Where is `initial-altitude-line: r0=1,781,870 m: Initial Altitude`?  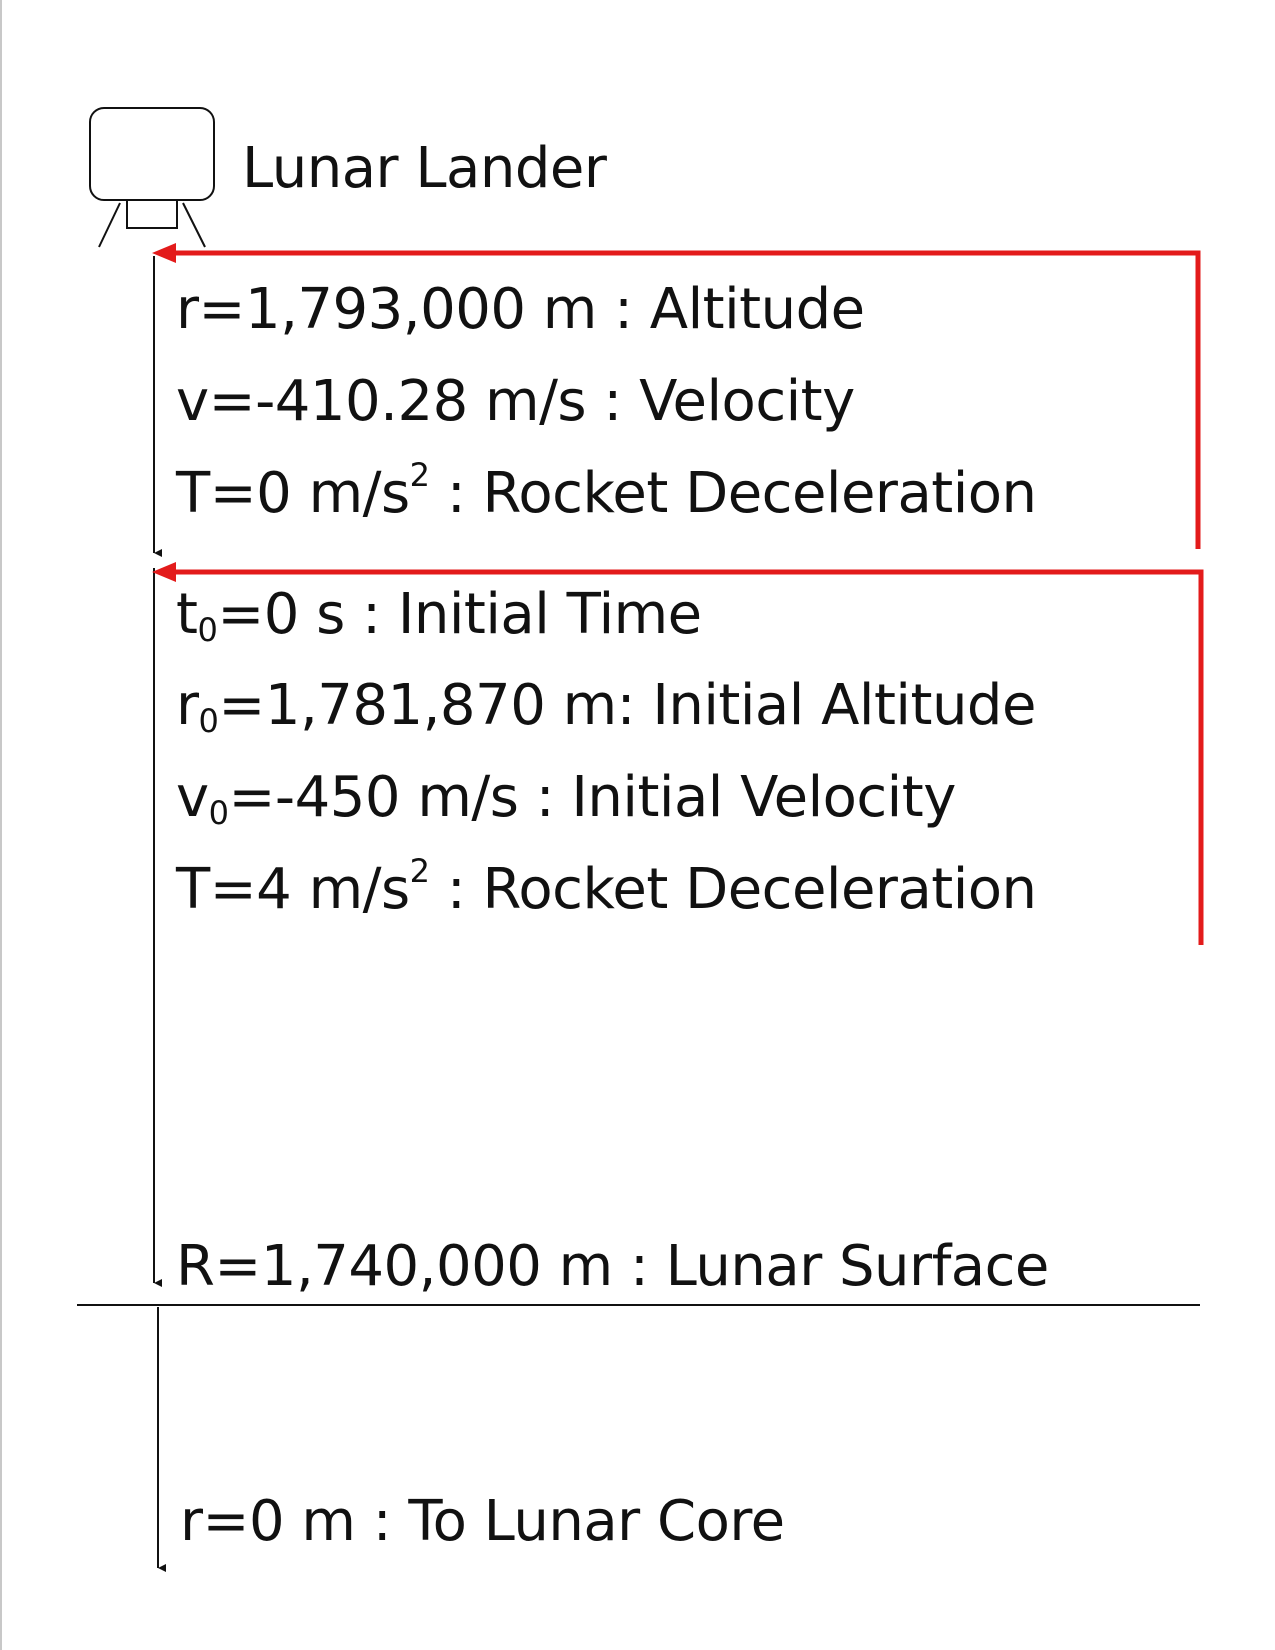
initial-altitude-line: r0=1,781,870 m: Initial Altitude is located at coordinates (606, 708).